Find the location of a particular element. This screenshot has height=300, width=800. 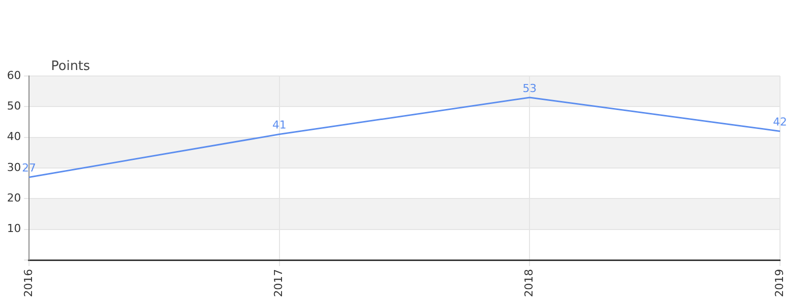

data-label: 53 is located at coordinates (529, 88).